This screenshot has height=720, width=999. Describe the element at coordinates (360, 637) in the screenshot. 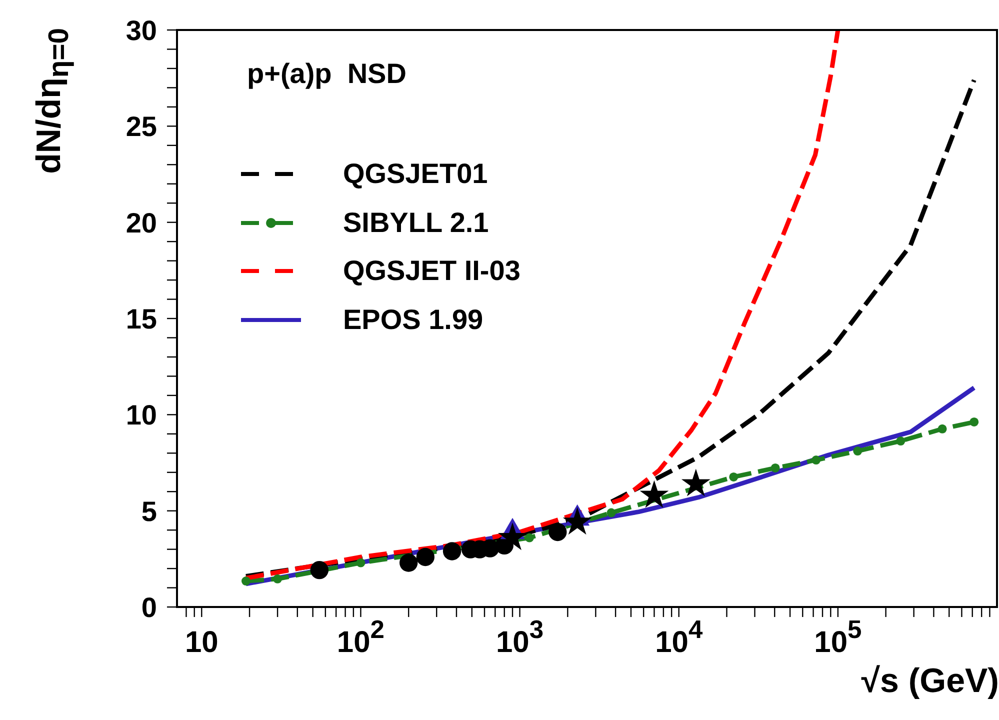

I see `x-tick-label: 10$^{2}$` at that location.